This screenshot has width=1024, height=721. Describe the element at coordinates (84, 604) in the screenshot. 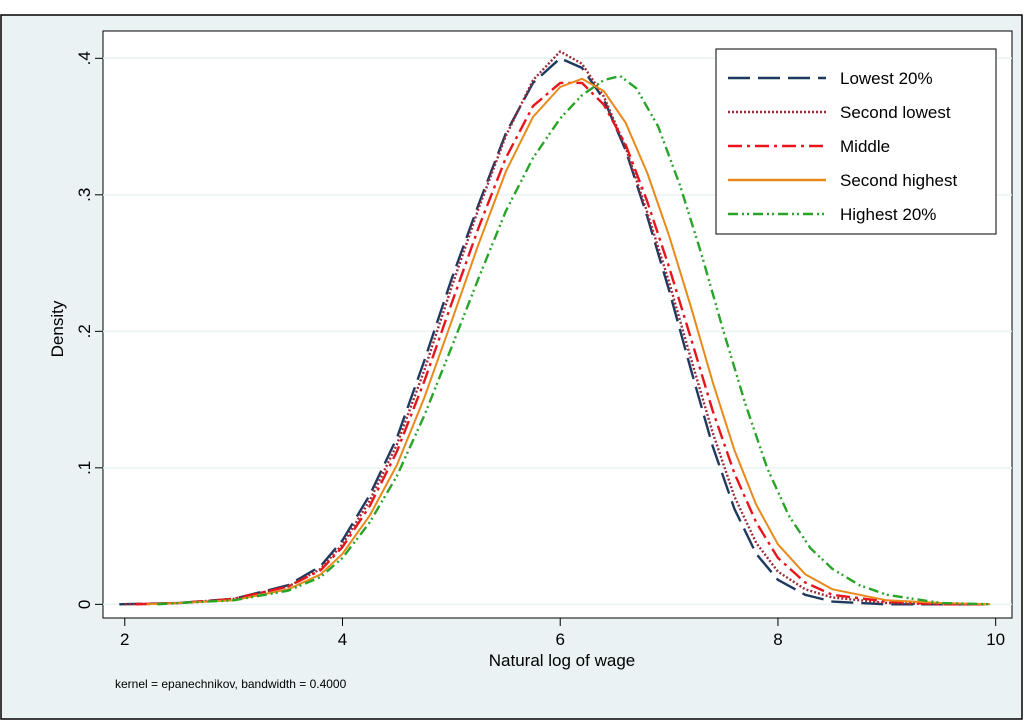

I see `y-tick-label: 0` at that location.